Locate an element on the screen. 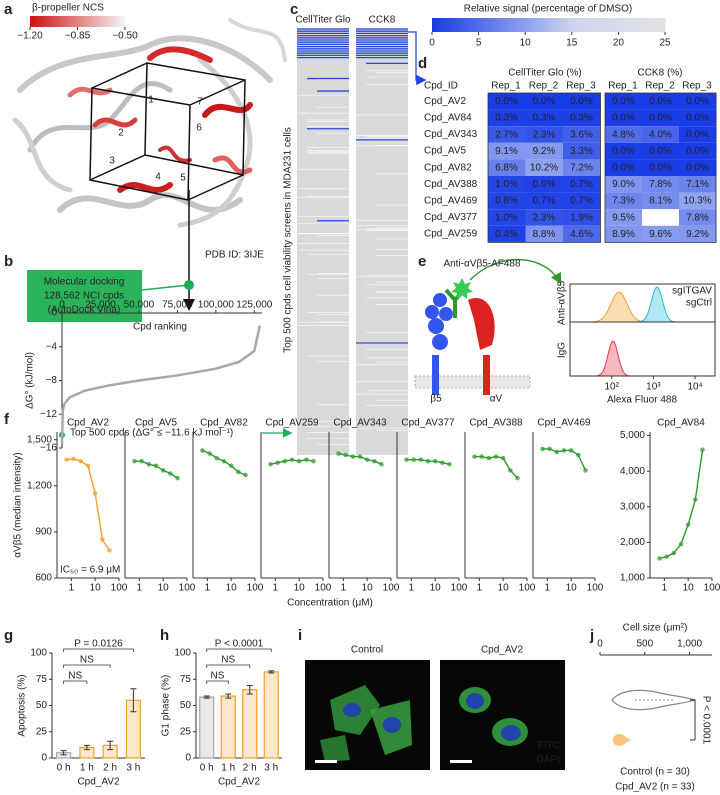  cell-label: 3.3% is located at coordinates (581, 151).